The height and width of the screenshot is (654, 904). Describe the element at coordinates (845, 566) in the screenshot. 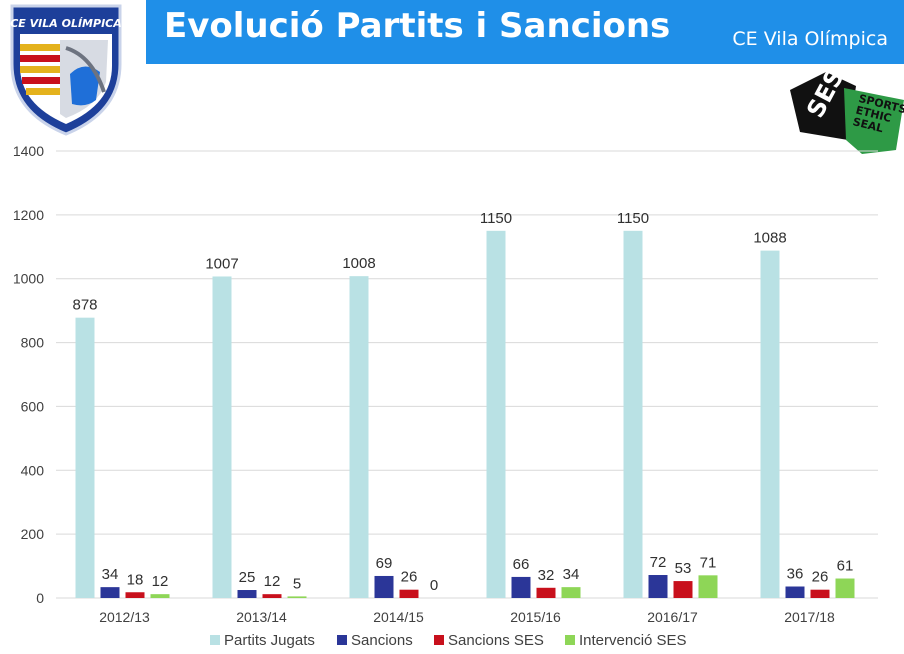

I see `data-label: 61` at that location.